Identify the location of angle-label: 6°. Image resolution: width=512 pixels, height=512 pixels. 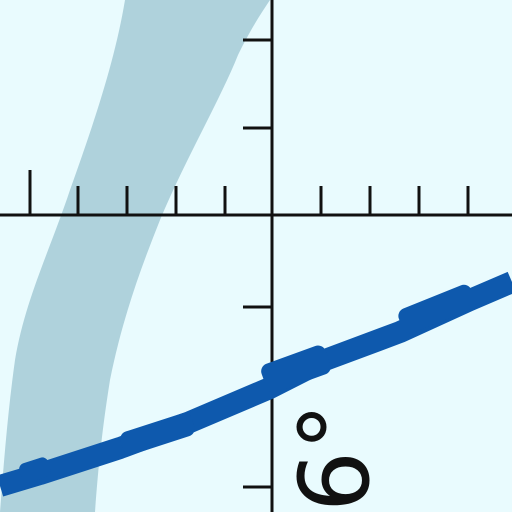
(335, 457).